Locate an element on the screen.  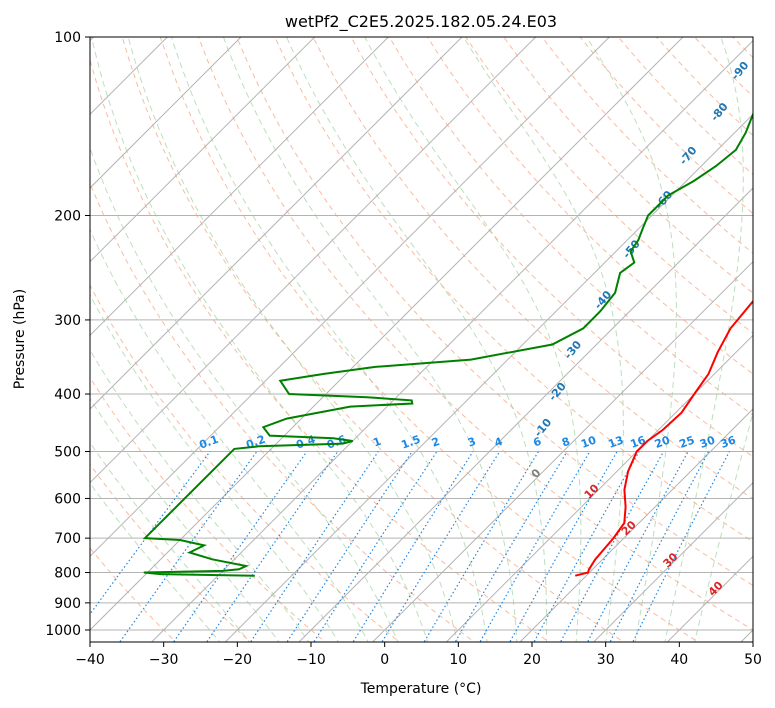
y-tick-label: 300 is located at coordinates (67, 321).